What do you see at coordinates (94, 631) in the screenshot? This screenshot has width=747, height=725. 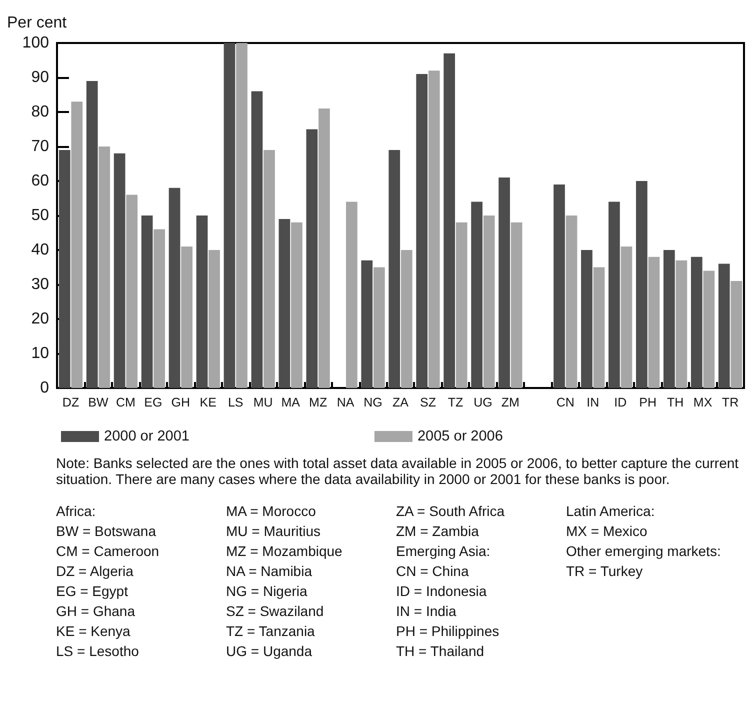 I see `text: KE = Kenya` at bounding box center [94, 631].